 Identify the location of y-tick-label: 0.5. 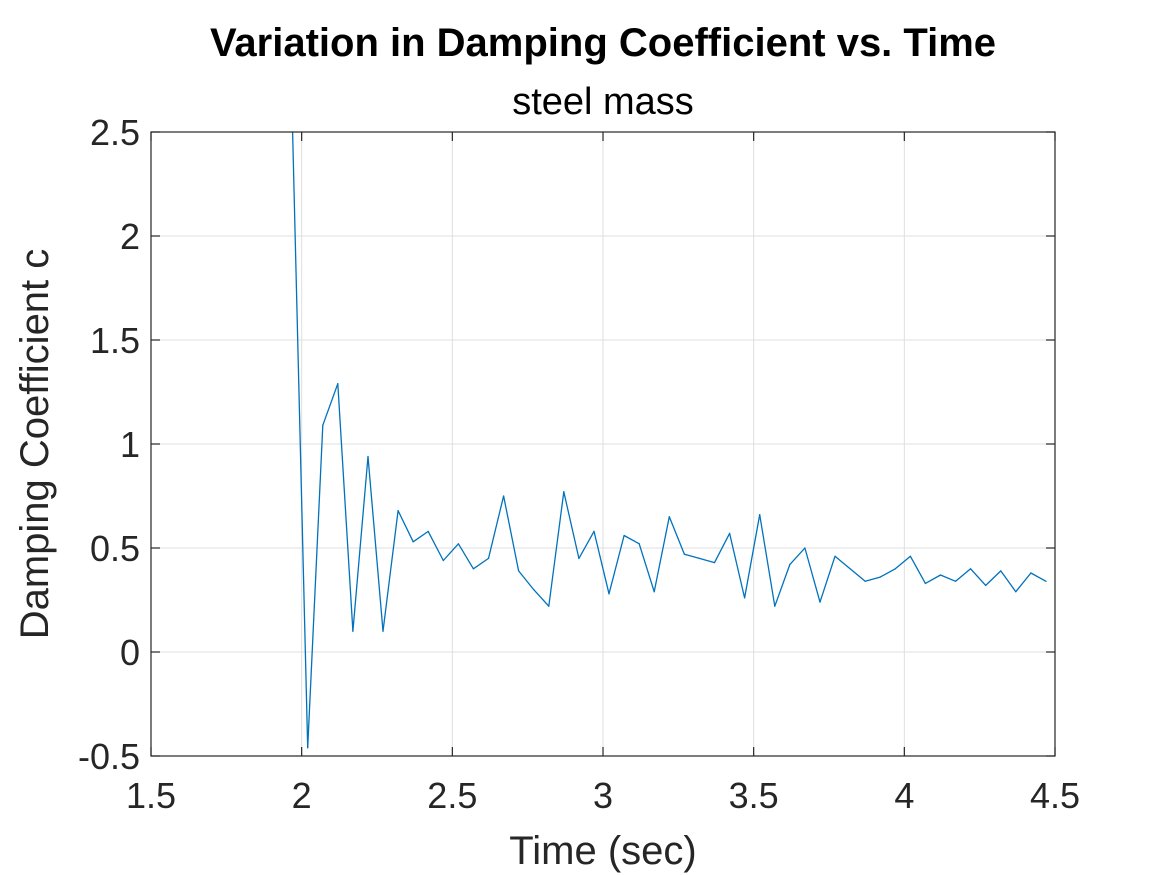
(115, 548).